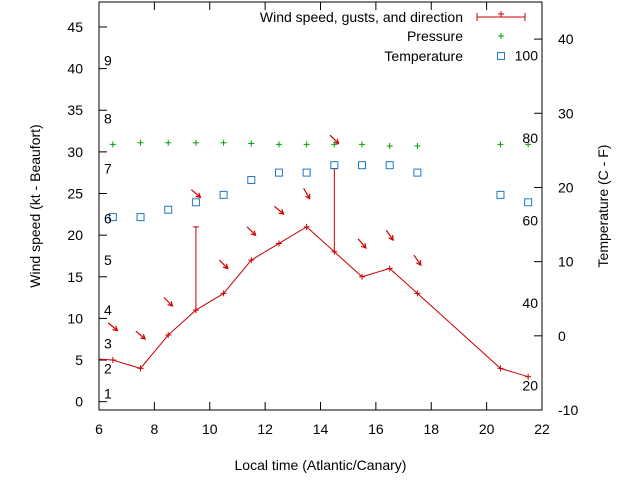 The image size is (640, 480). I want to click on beaufort-label: 1, so click(108, 393).